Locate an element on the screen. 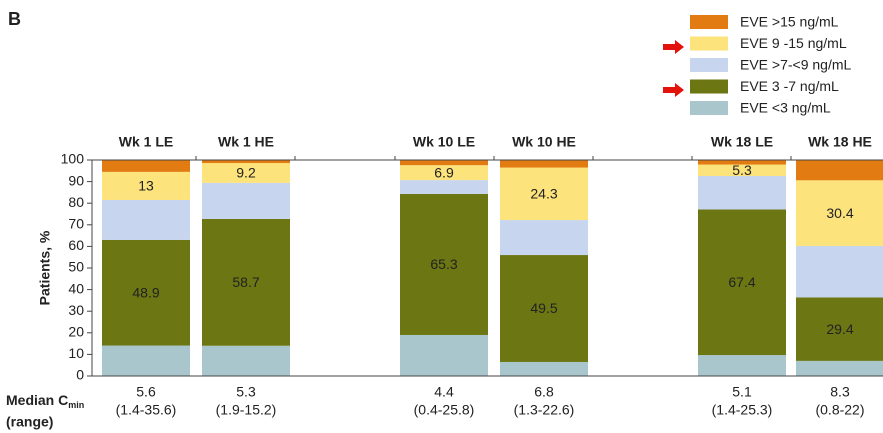 The image size is (883, 433). y-tick-label: 60 is located at coordinates (76, 245).